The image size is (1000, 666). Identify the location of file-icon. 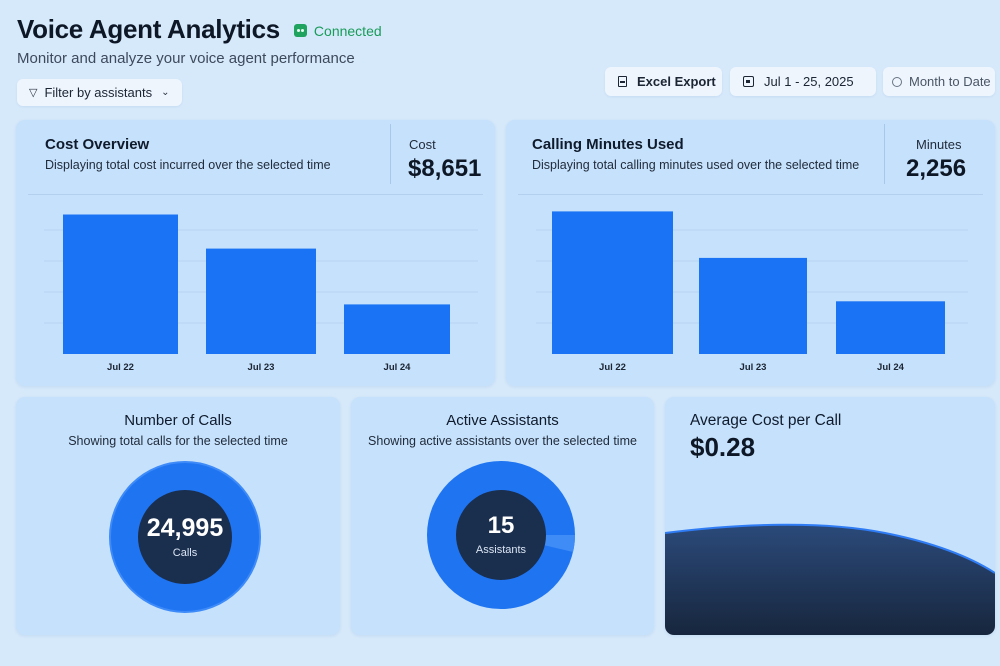
(622, 81).